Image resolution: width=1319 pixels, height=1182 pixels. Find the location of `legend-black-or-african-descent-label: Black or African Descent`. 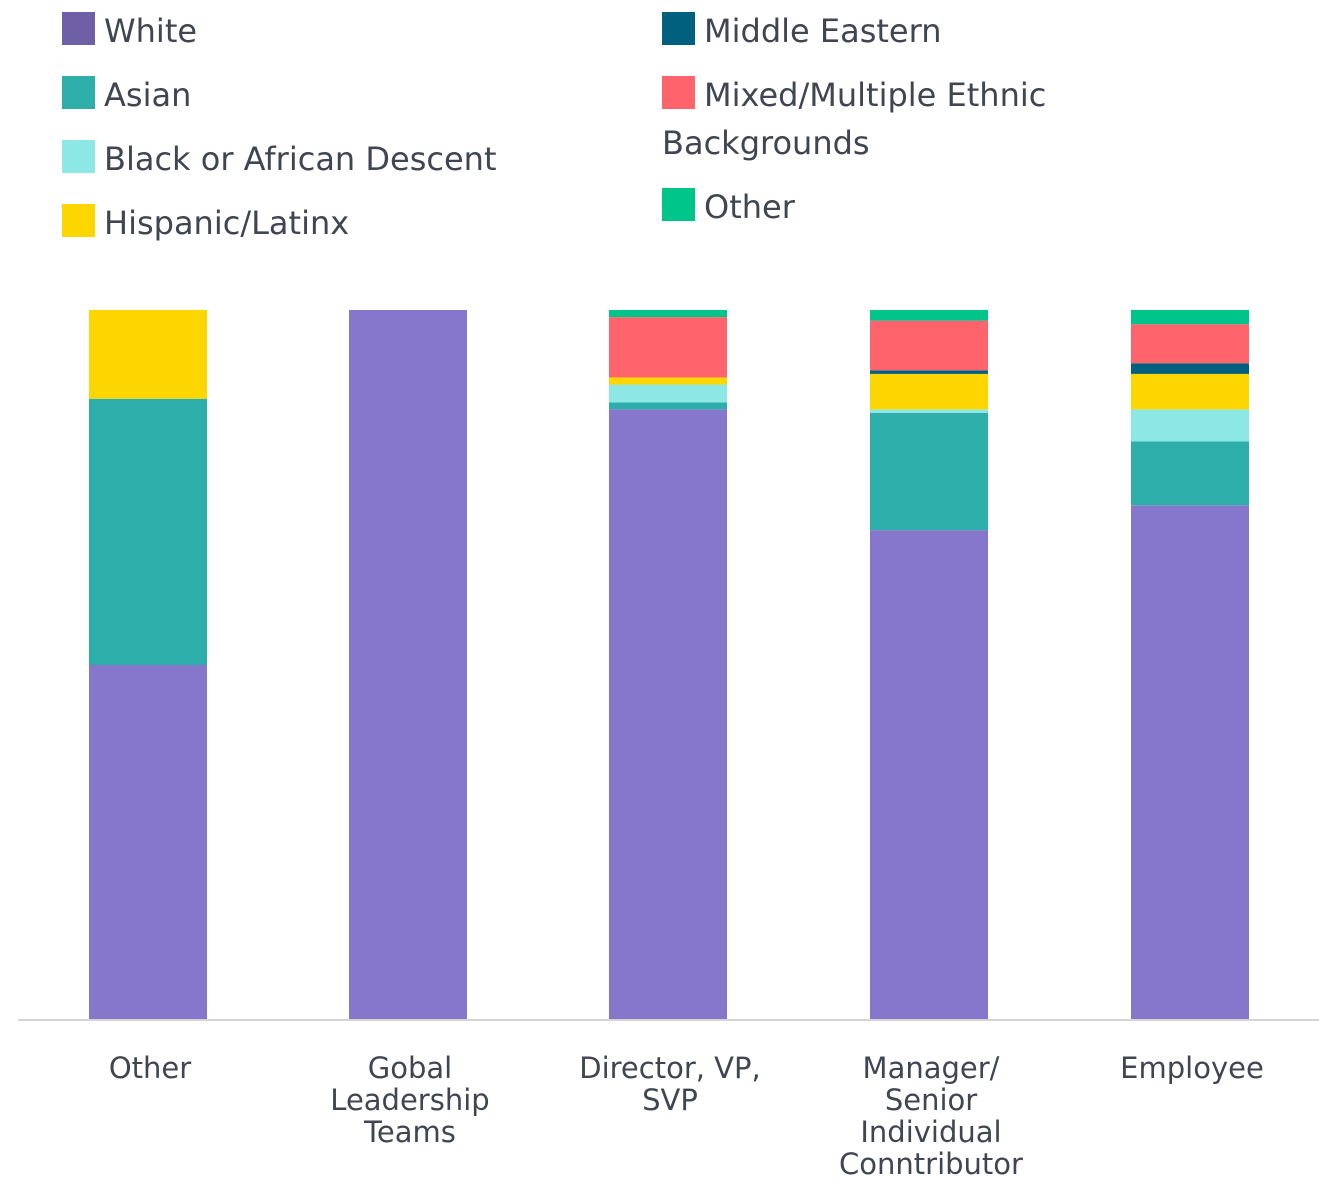

legend-black-or-african-descent-label: Black or African Descent is located at coordinates (300, 159).